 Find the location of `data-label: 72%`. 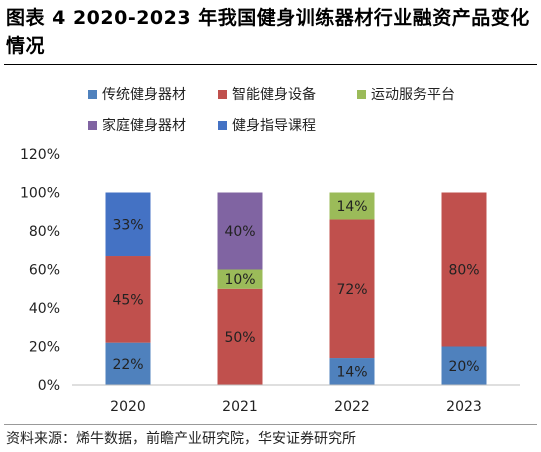

data-label: 72% is located at coordinates (351, 290).